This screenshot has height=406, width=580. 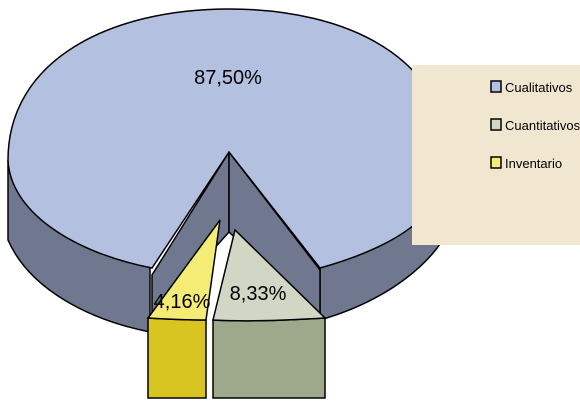 I want to click on legend-item-inventario: Inventario, so click(x=526, y=163).